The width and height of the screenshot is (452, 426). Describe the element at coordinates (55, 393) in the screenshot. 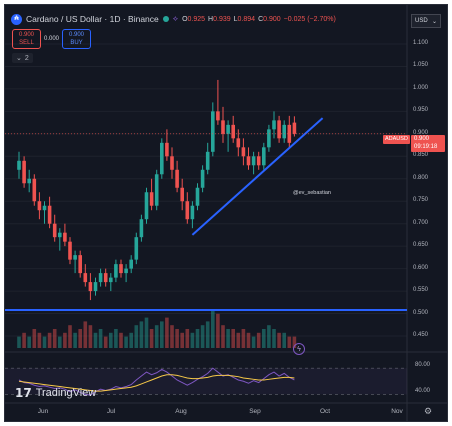

I see `tradingview-logo: 𝟭𝟳 TradingView` at that location.